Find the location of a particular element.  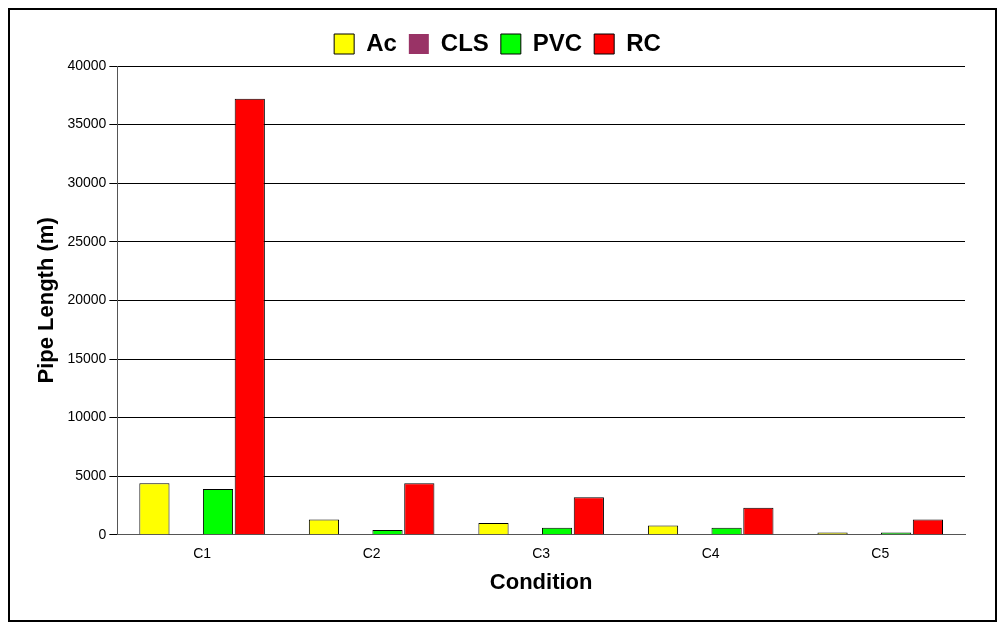

x-axis-title: Condition is located at coordinates (541, 581).